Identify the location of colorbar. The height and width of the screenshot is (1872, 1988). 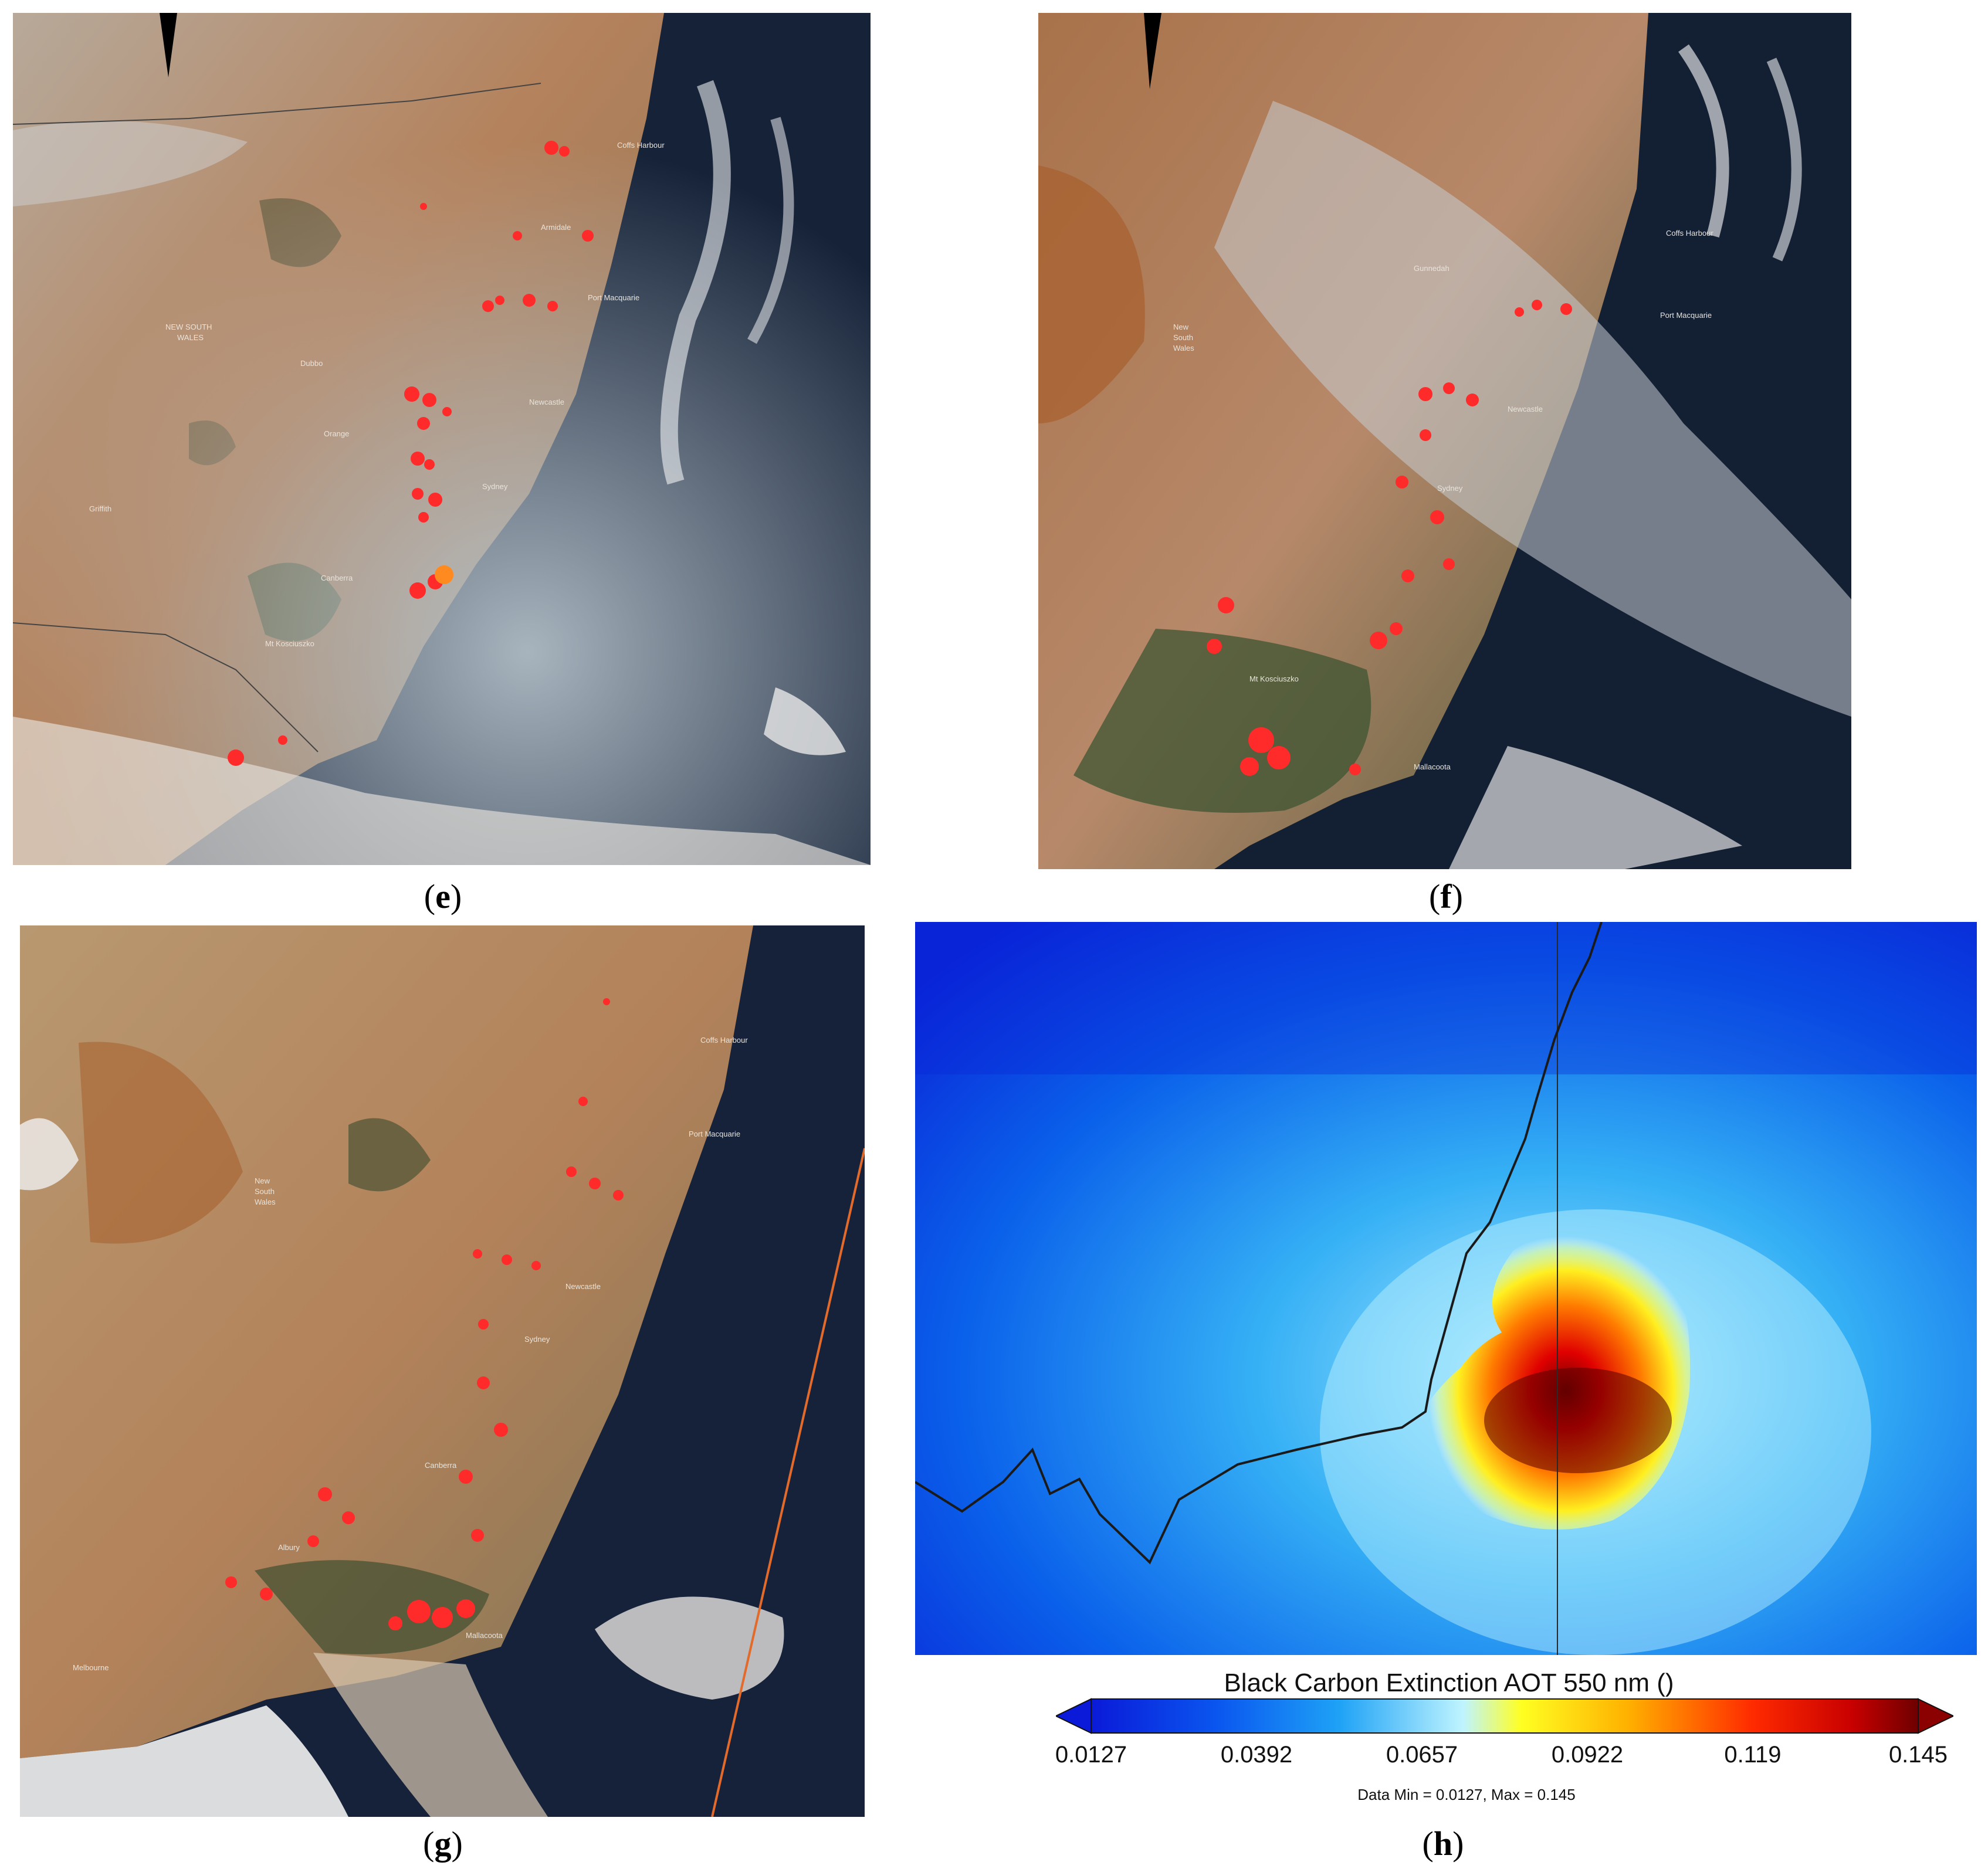
(1505, 1716).